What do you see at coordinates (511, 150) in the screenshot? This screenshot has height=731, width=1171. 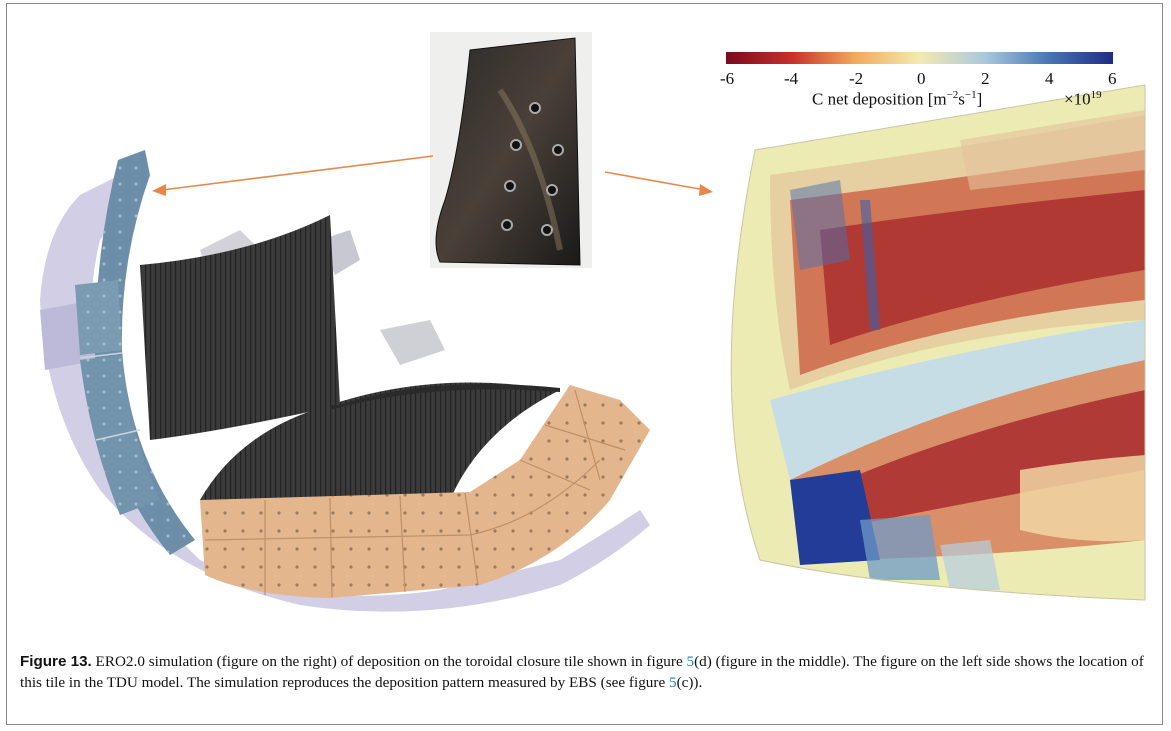 I see `tile-photo` at bounding box center [511, 150].